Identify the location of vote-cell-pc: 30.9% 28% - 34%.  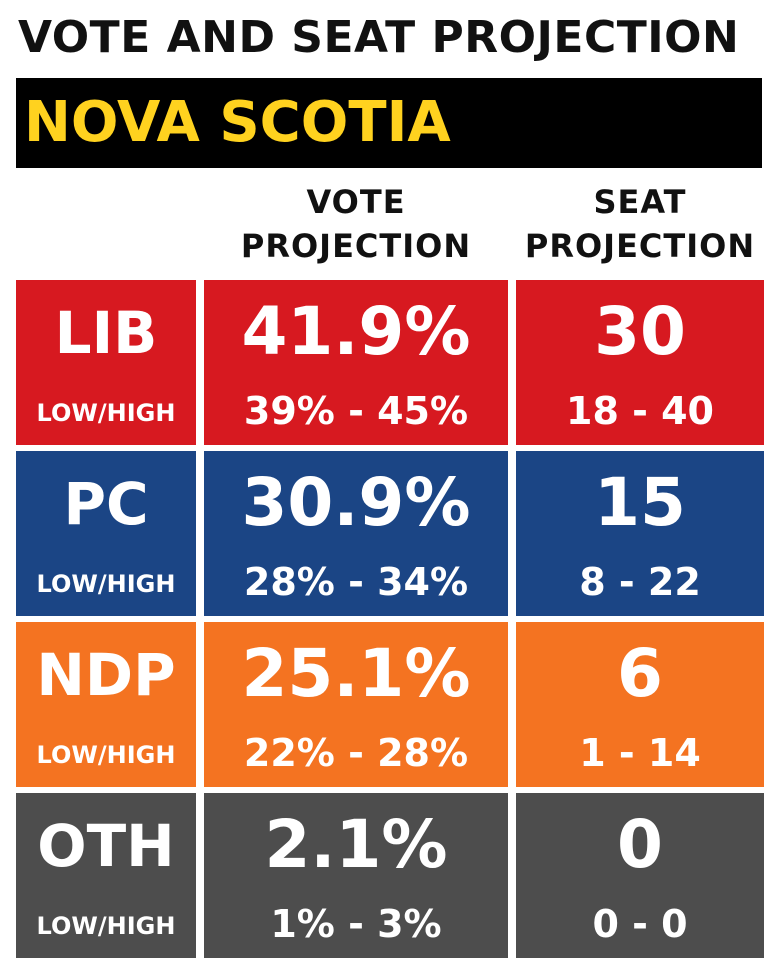
(356, 533).